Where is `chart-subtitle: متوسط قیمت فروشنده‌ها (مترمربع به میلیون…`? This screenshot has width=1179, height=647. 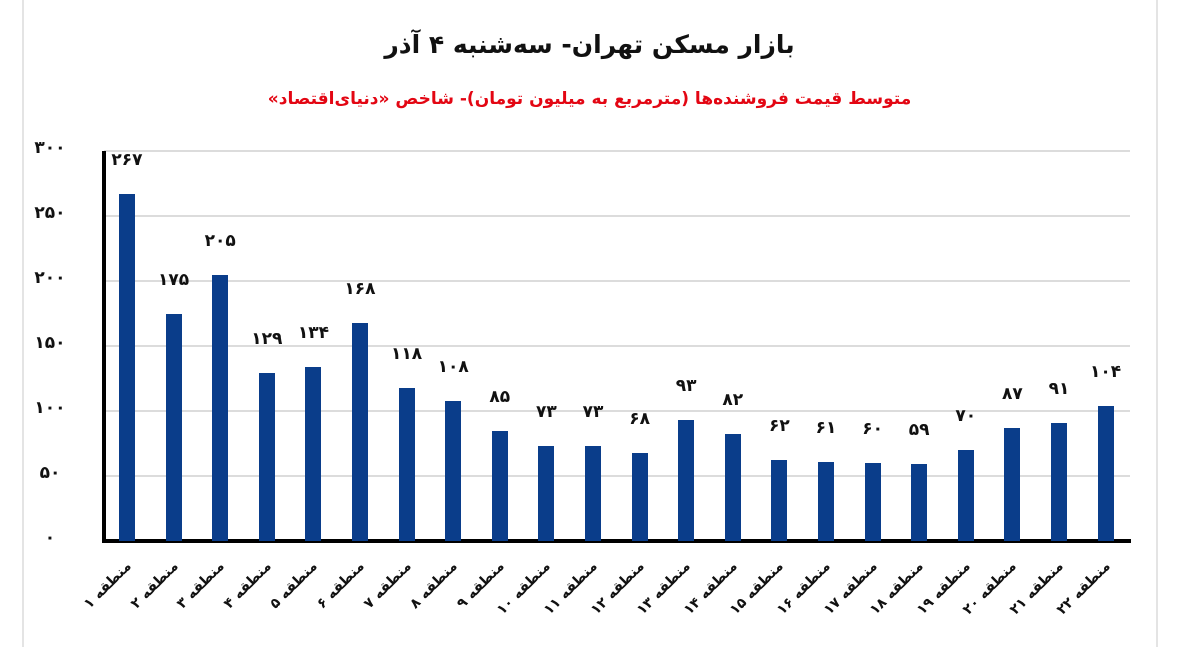 chart-subtitle: متوسط قیمت فروشنده‌ها (مترمربع به میلیون… is located at coordinates (589, 99).